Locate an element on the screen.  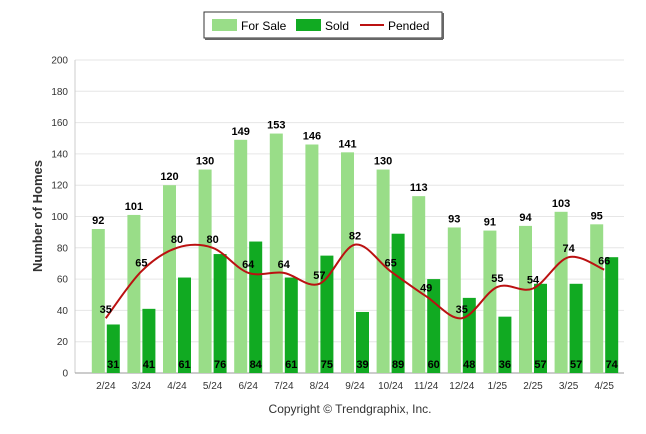
copyright-footer: Copyright © Trendgraphix, Inc. is located at coordinates (350, 409).